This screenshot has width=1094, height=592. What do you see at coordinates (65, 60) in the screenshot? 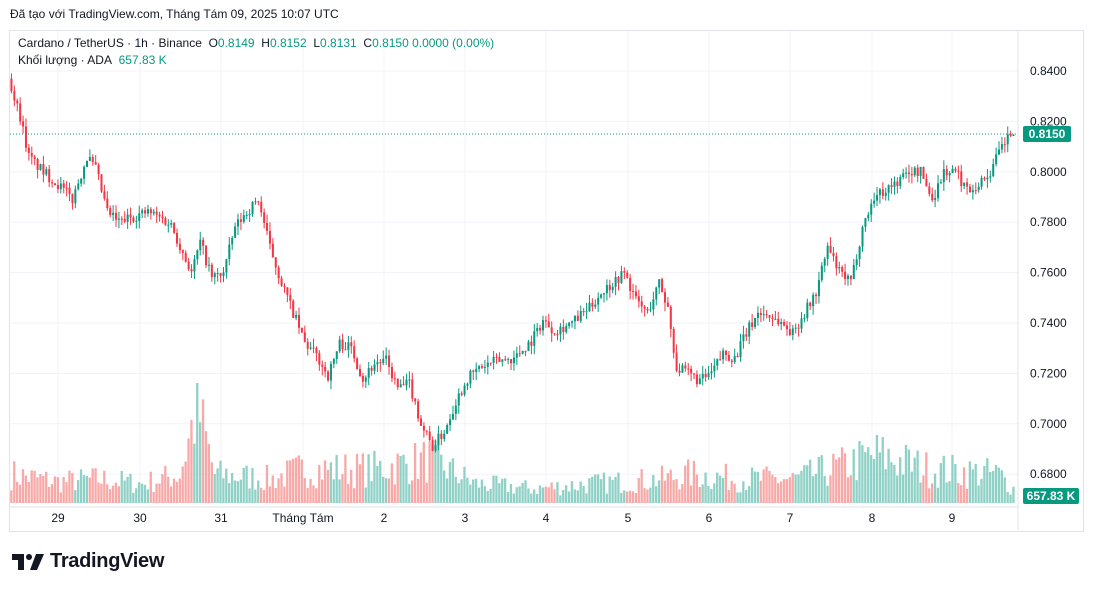
I see `volume-label: Khối lượng · ADA` at bounding box center [65, 60].